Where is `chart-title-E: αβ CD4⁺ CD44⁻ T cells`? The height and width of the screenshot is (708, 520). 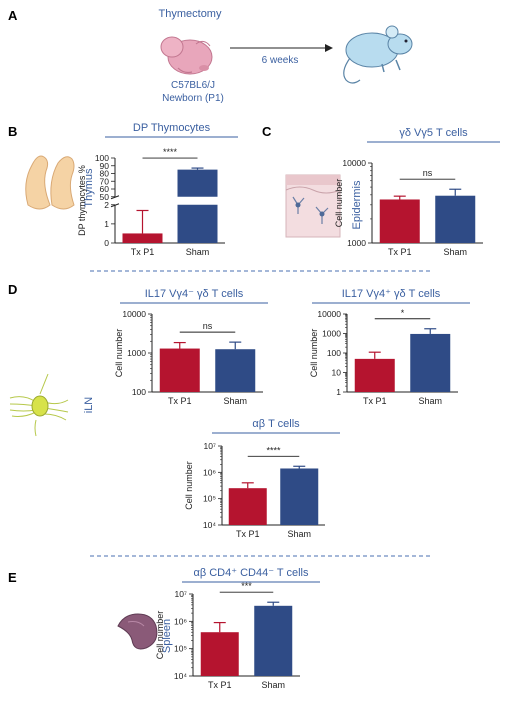 chart-title-E: αβ CD4⁺ CD44⁻ T cells is located at coordinates (251, 573).